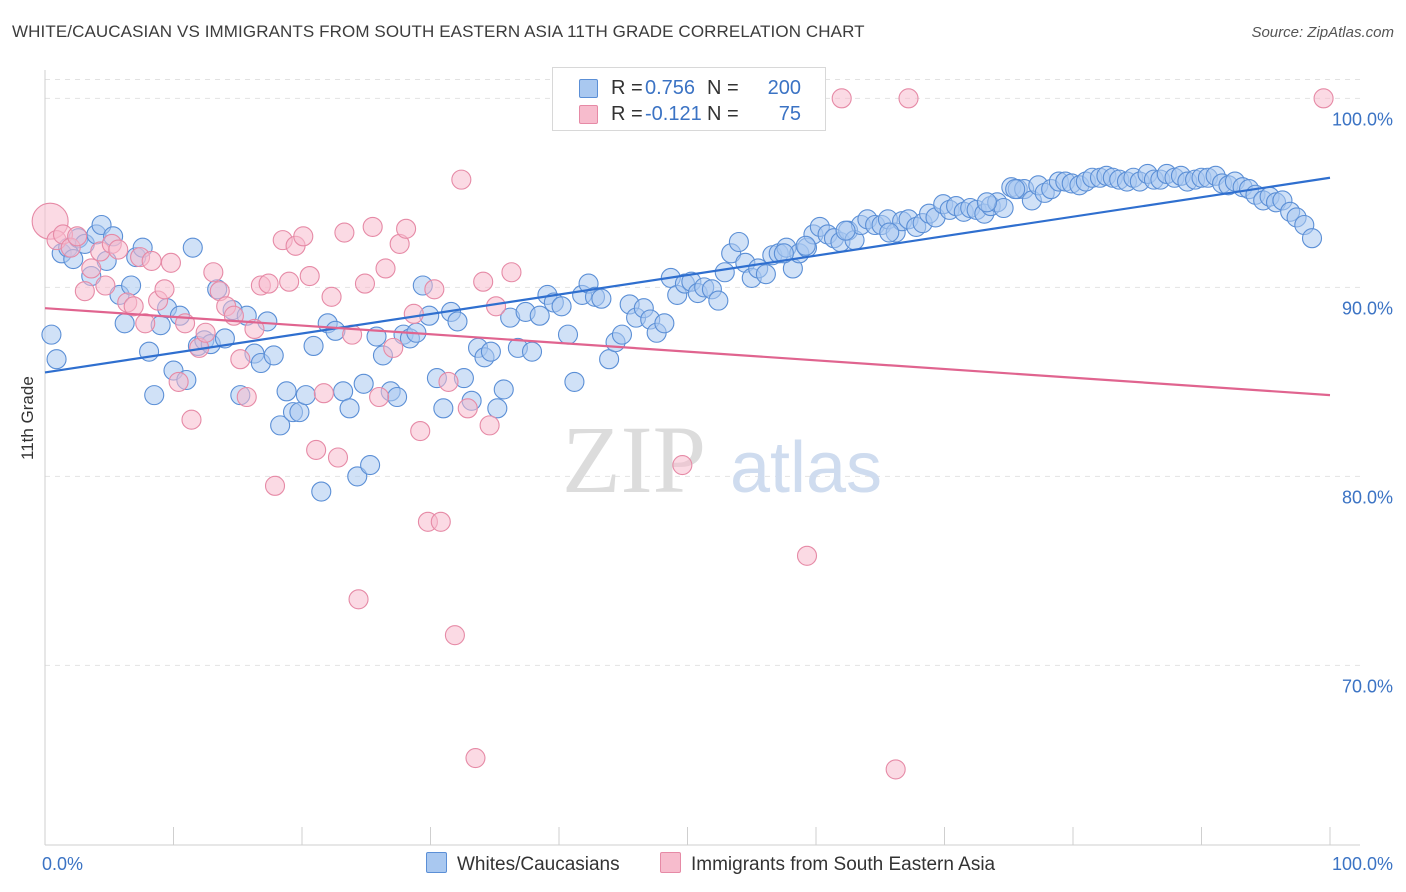 Image resolution: width=1406 pixels, height=892 pixels. What do you see at coordinates (673, 114) in the screenshot?
I see `legend-r-value: -0.121` at bounding box center [673, 114].